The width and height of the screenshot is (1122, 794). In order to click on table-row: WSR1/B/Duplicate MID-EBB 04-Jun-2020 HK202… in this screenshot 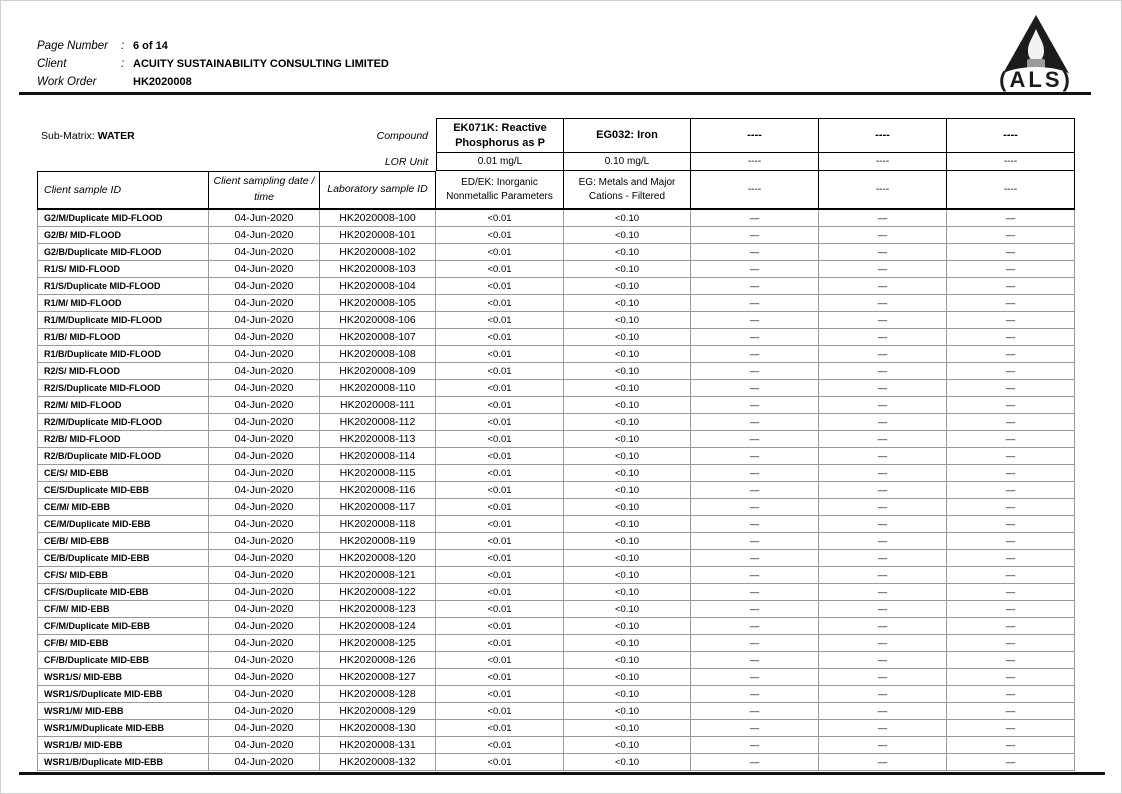, I will do `click(556, 762)`.